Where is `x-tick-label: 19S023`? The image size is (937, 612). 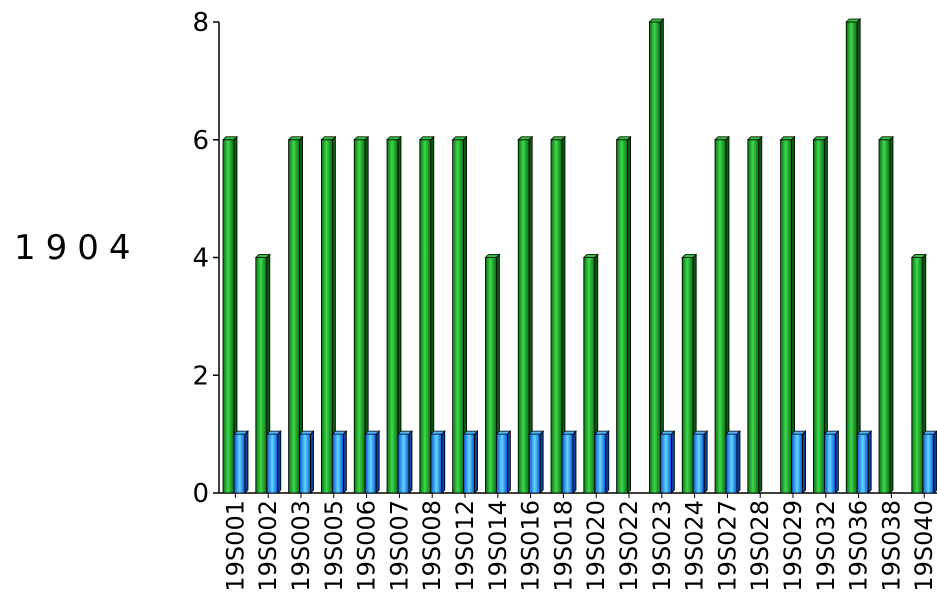
x-tick-label: 19S023 is located at coordinates (662, 546).